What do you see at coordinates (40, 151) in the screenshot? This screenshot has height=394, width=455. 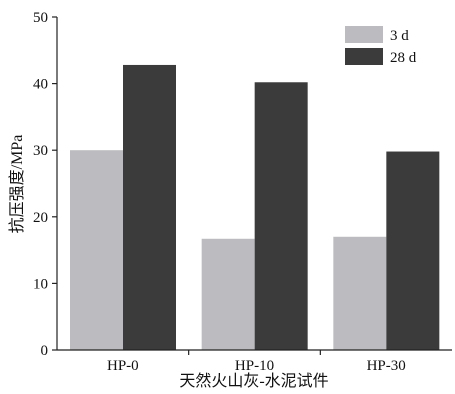 I see `y-tick-label: 30` at bounding box center [40, 151].